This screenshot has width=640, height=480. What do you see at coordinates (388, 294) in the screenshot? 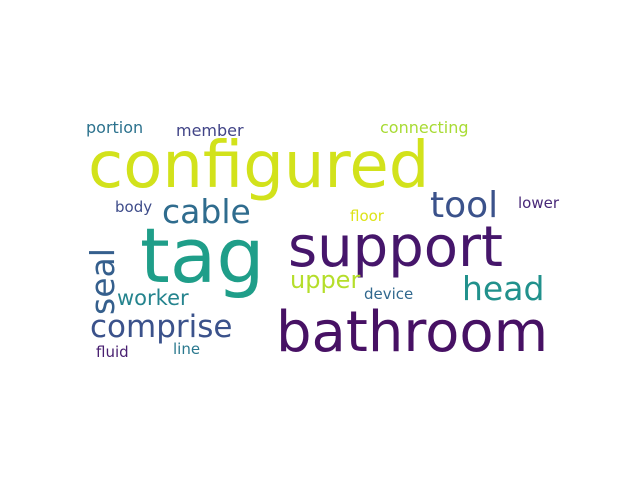
I see `word-device: device` at bounding box center [388, 294].